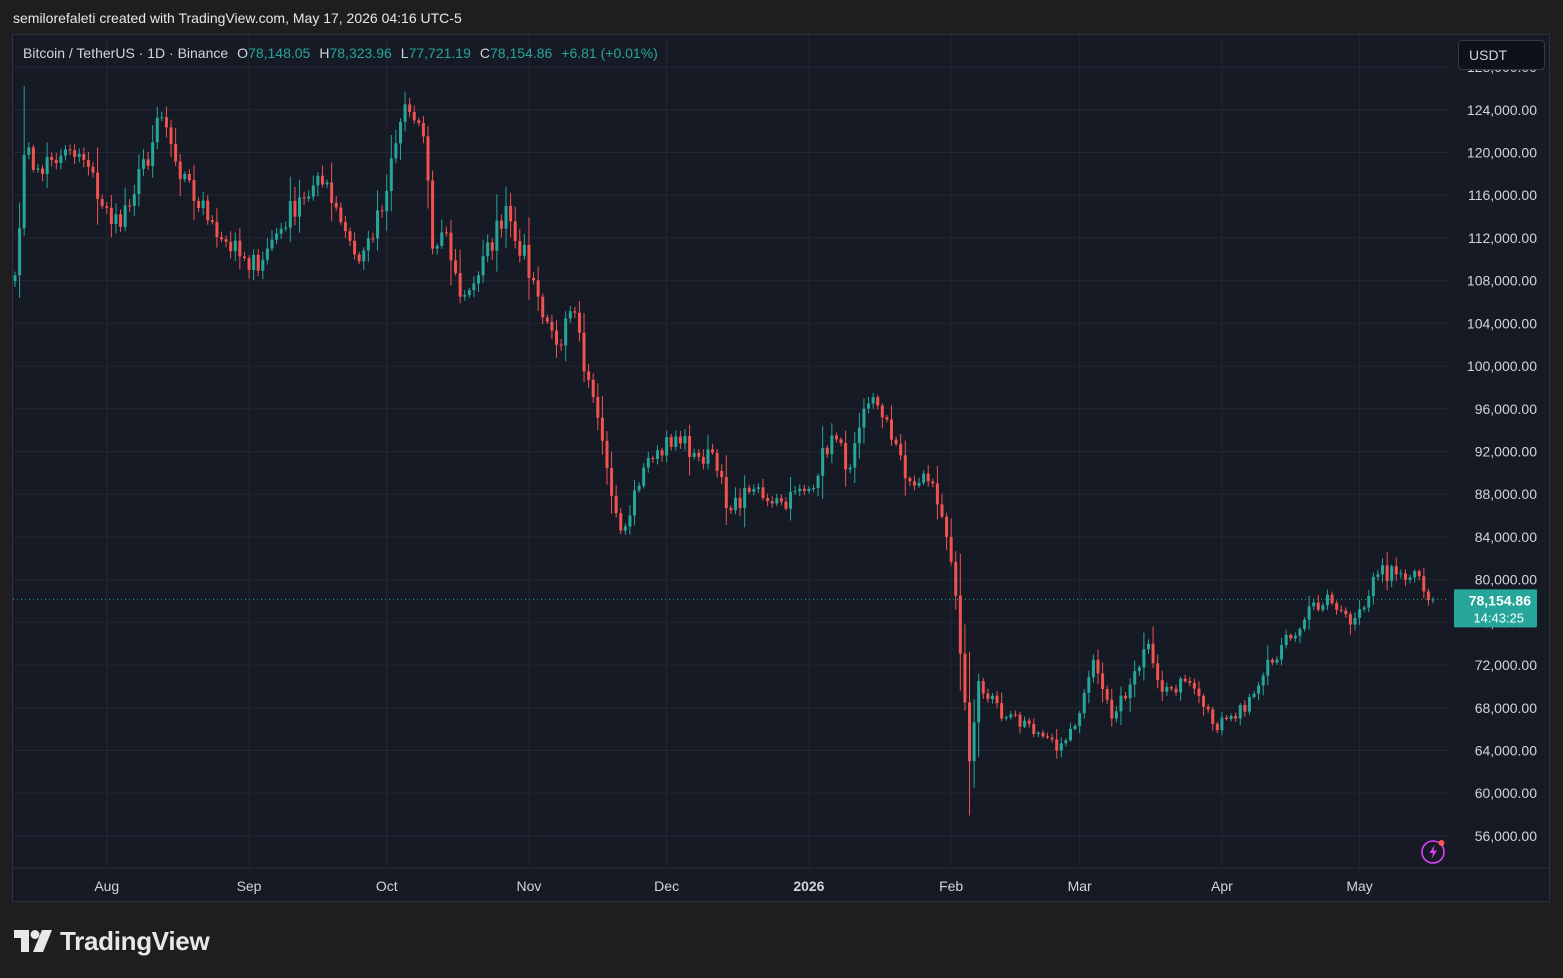 The width and height of the screenshot is (1563, 978). I want to click on y-tick-label: 68,000.00, so click(1506, 708).